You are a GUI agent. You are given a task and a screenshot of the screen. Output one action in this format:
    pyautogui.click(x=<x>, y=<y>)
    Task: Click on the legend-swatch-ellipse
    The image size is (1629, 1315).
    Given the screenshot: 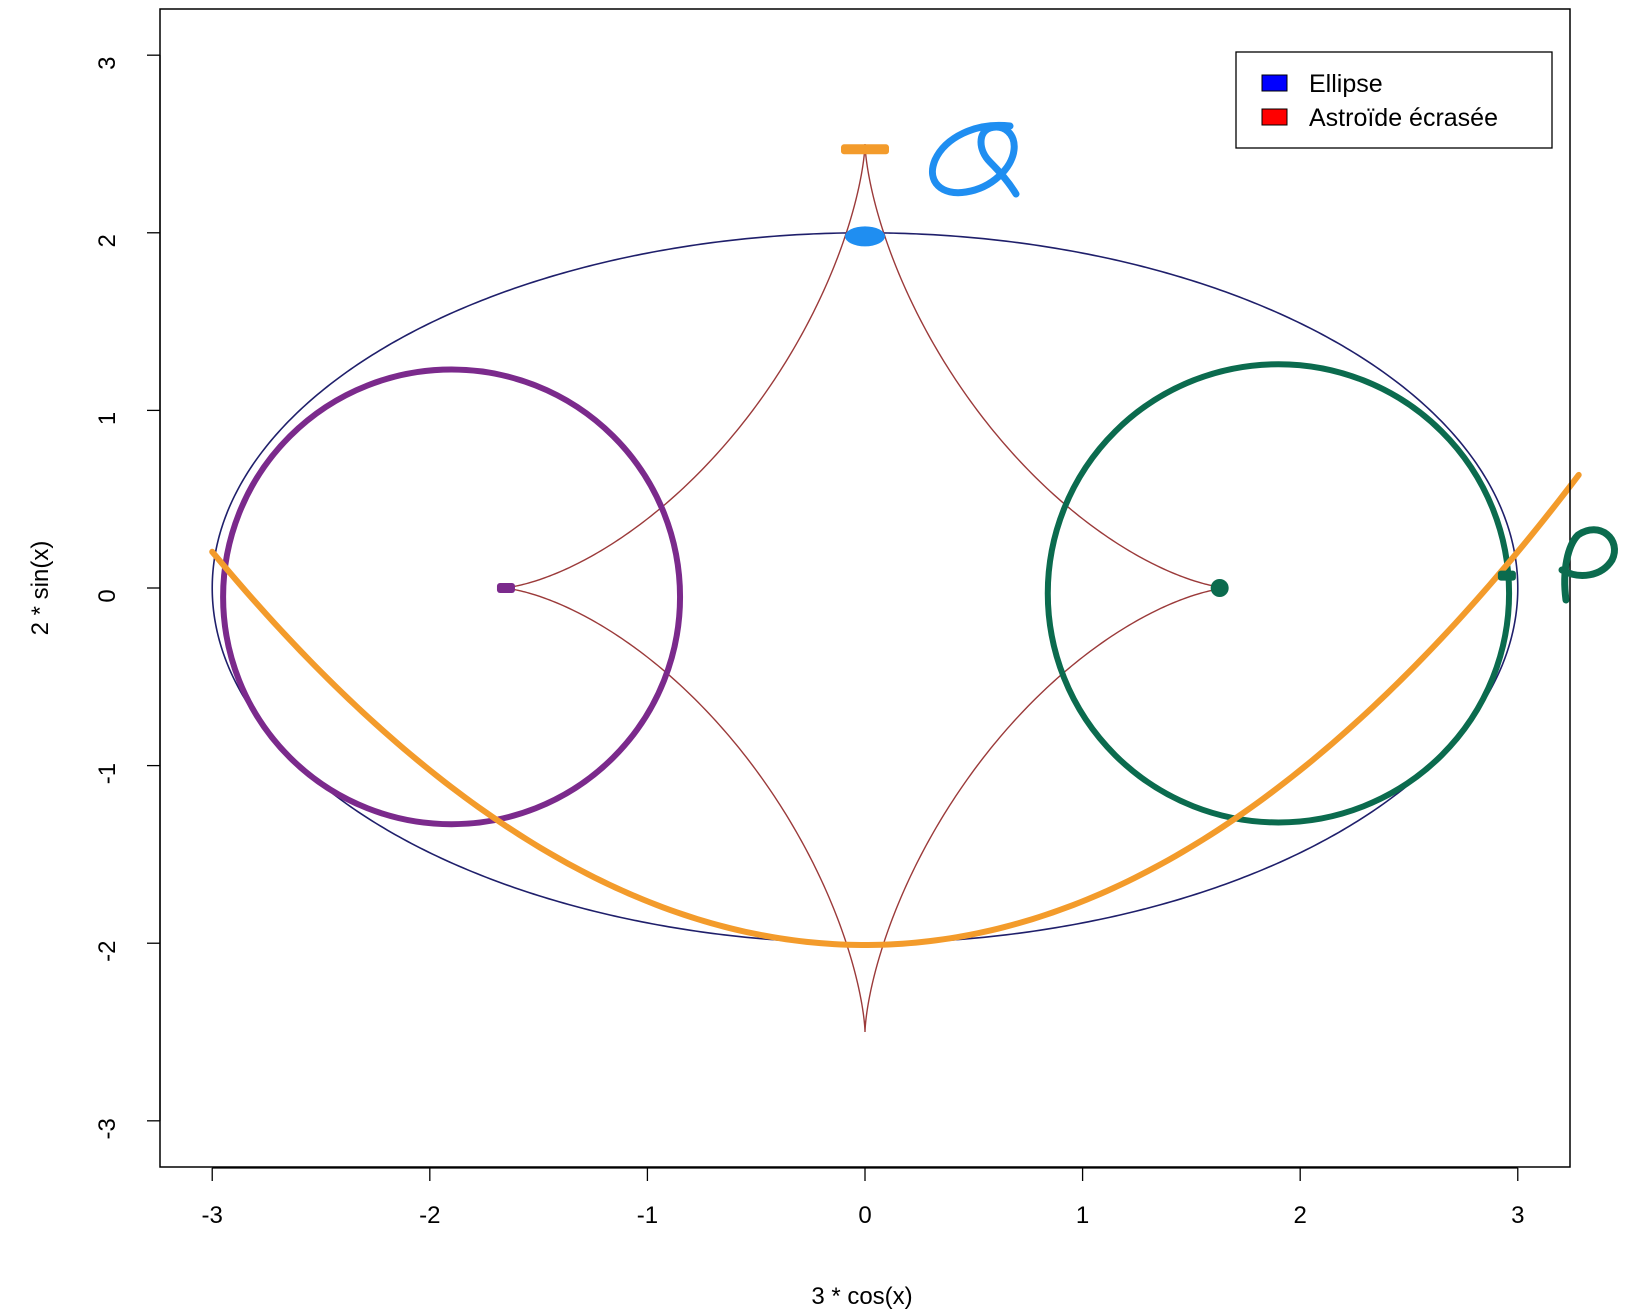 What is the action you would take?
    pyautogui.click(x=1274, y=83)
    